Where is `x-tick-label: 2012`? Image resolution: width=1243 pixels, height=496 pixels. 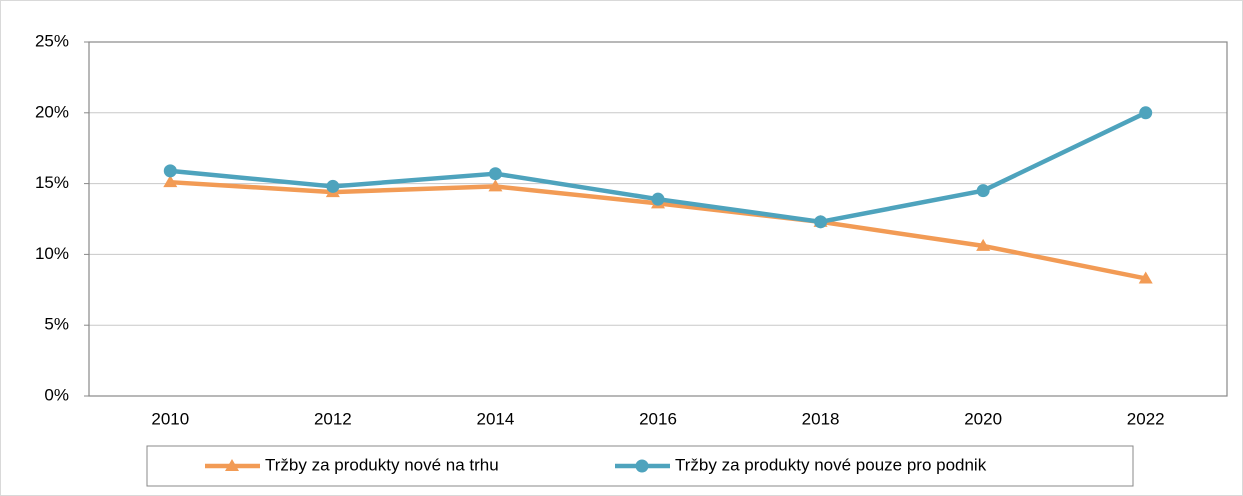
x-tick-label: 2012 is located at coordinates (333, 418).